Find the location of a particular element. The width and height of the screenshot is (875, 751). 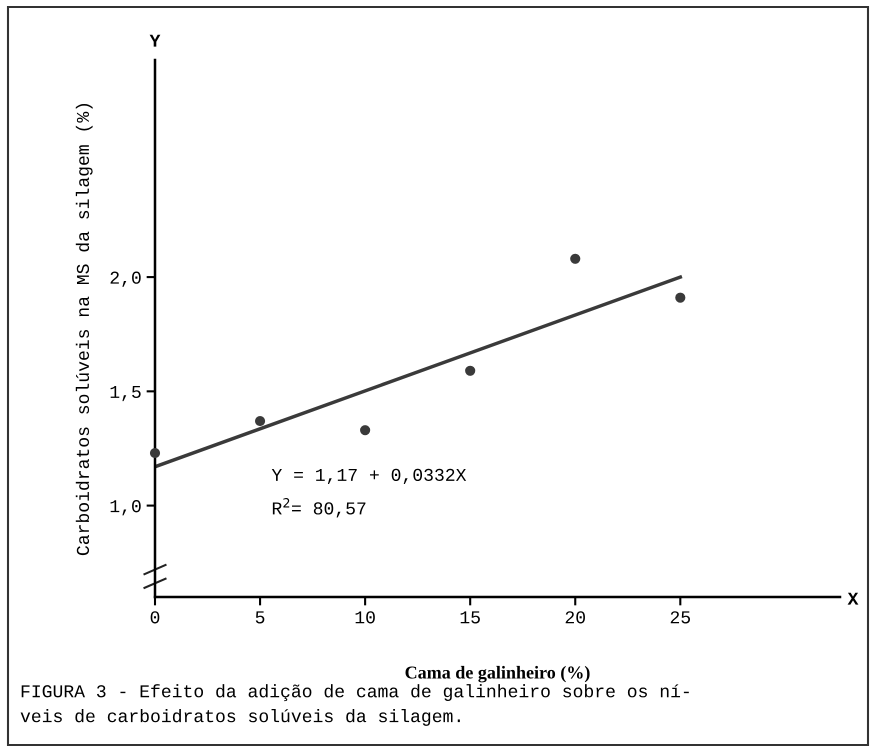

text: Y is located at coordinates (155, 40).